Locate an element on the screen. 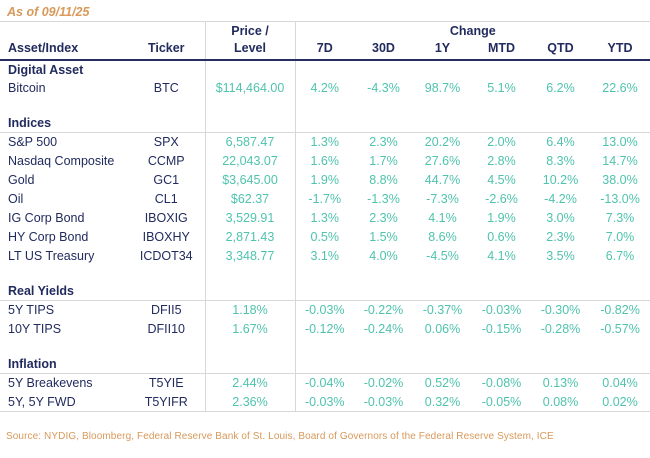 The height and width of the screenshot is (458, 650). ticker-cell: IBOXHY is located at coordinates (166, 237).